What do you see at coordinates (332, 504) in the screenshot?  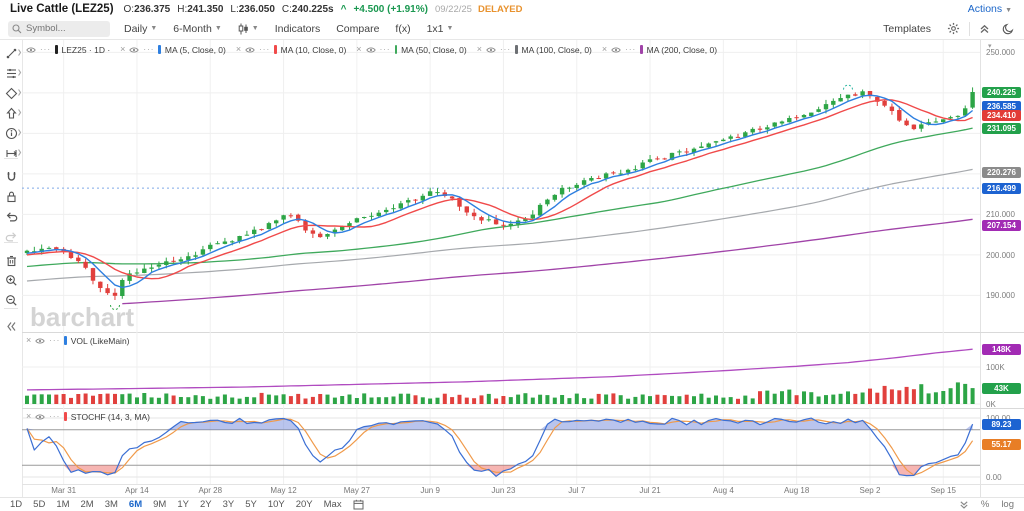 I see `range-button-max: Max` at bounding box center [332, 504].